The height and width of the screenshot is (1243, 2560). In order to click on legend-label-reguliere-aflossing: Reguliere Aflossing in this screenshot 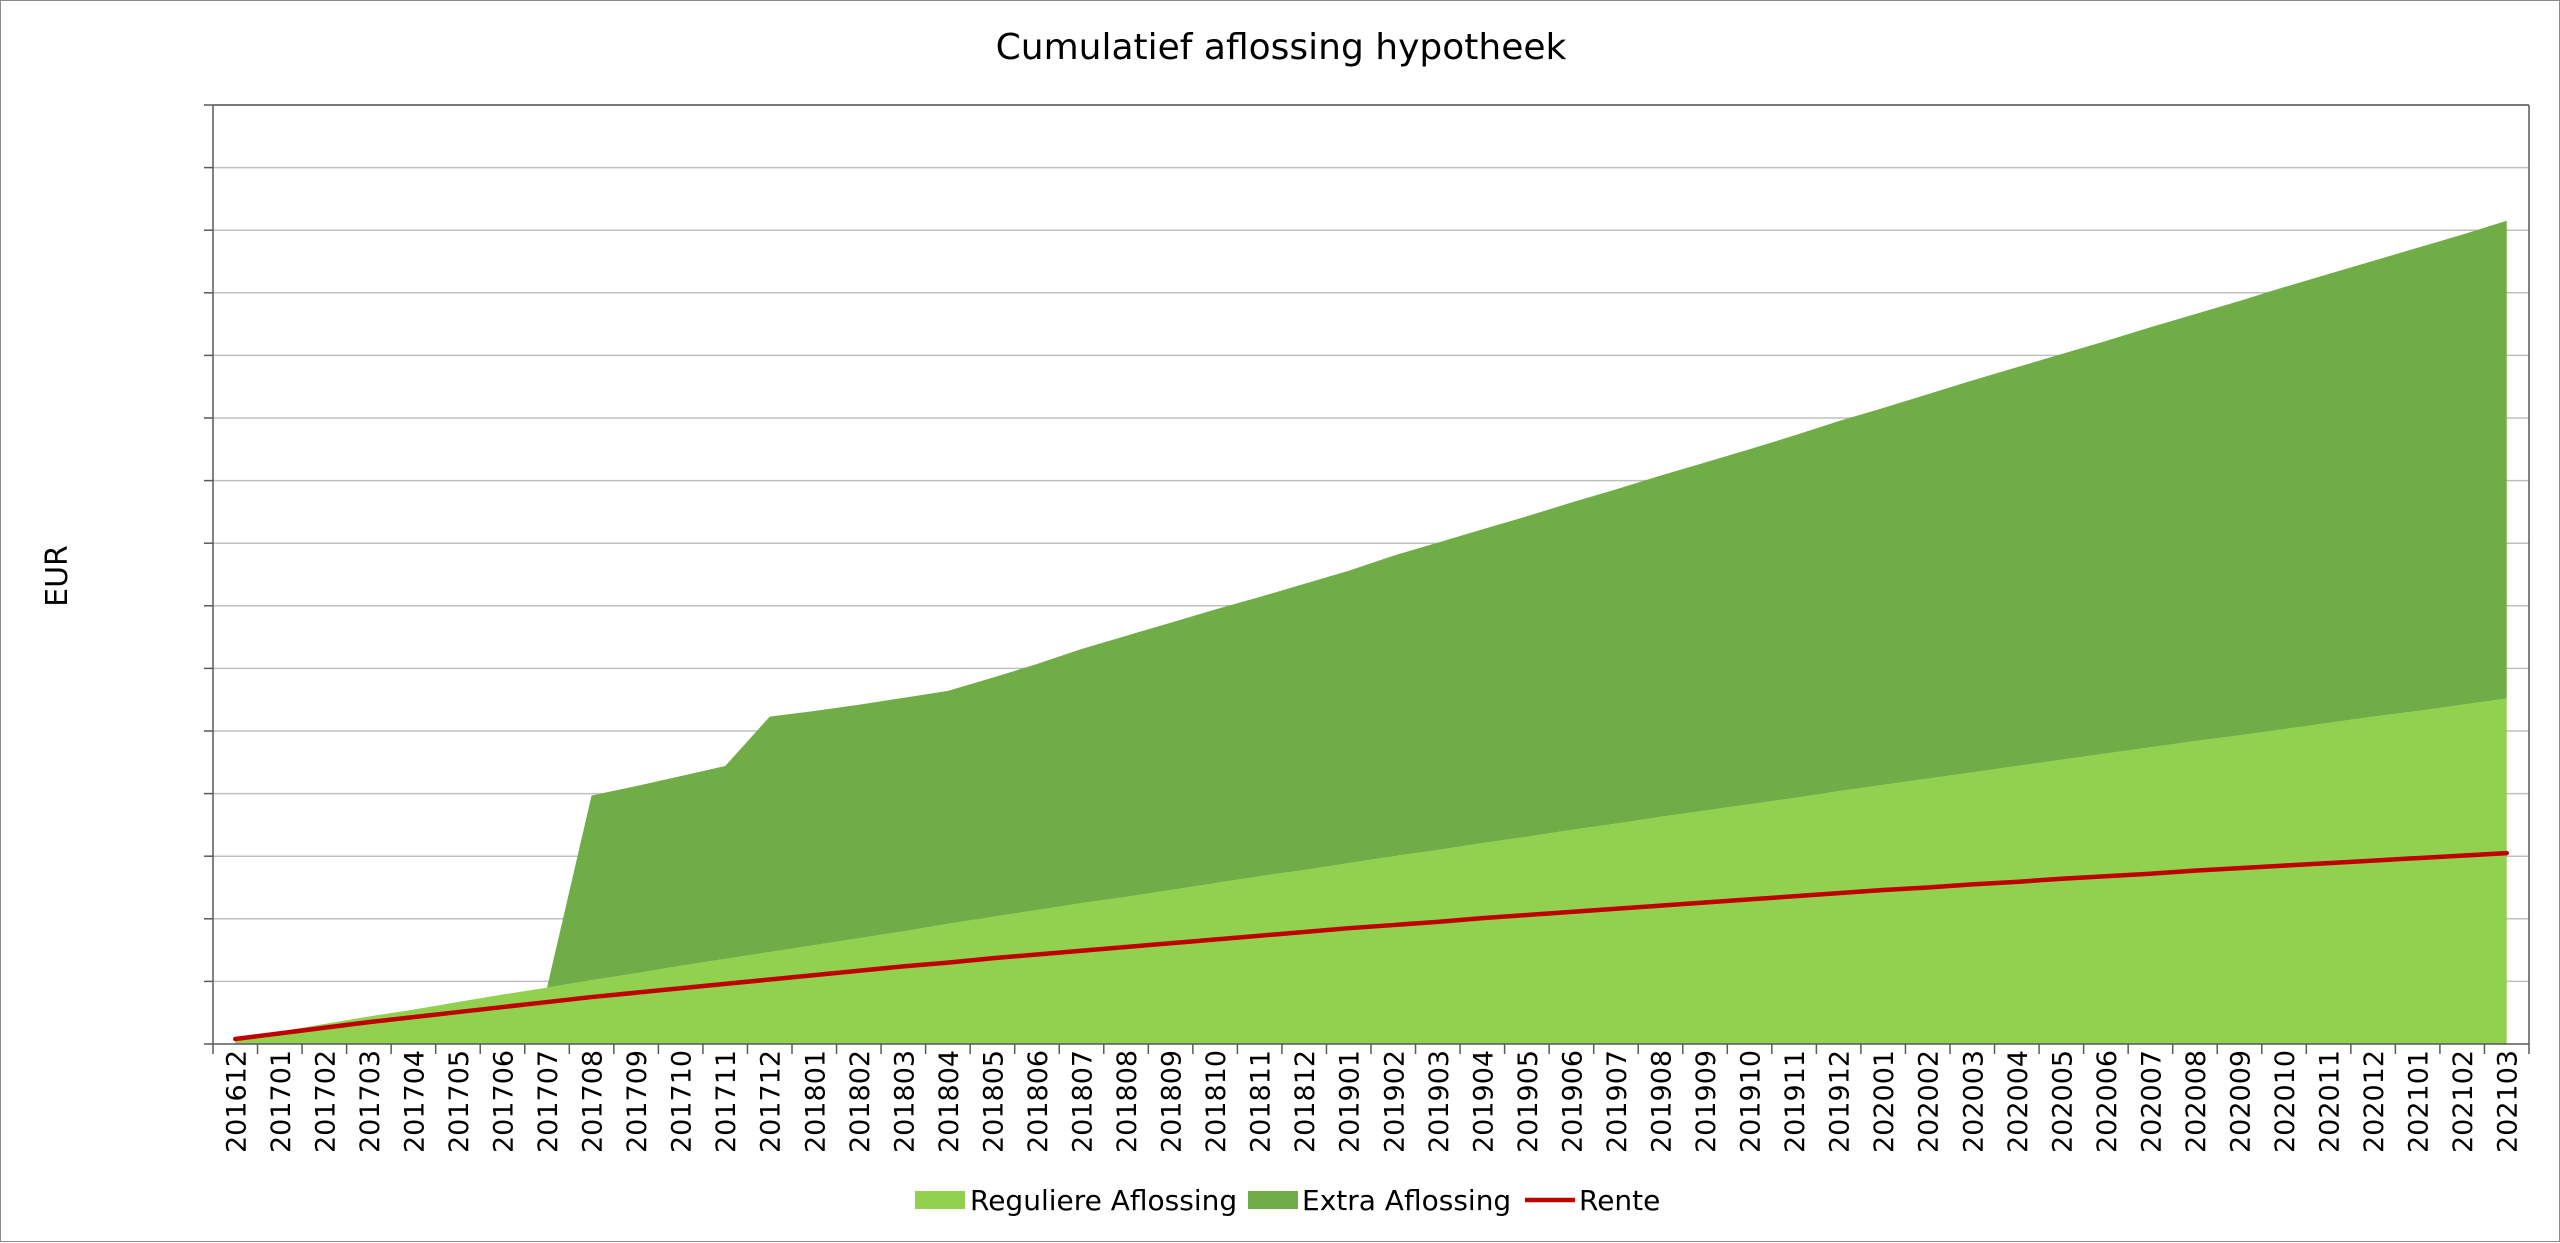, I will do `click(1103, 1200)`.